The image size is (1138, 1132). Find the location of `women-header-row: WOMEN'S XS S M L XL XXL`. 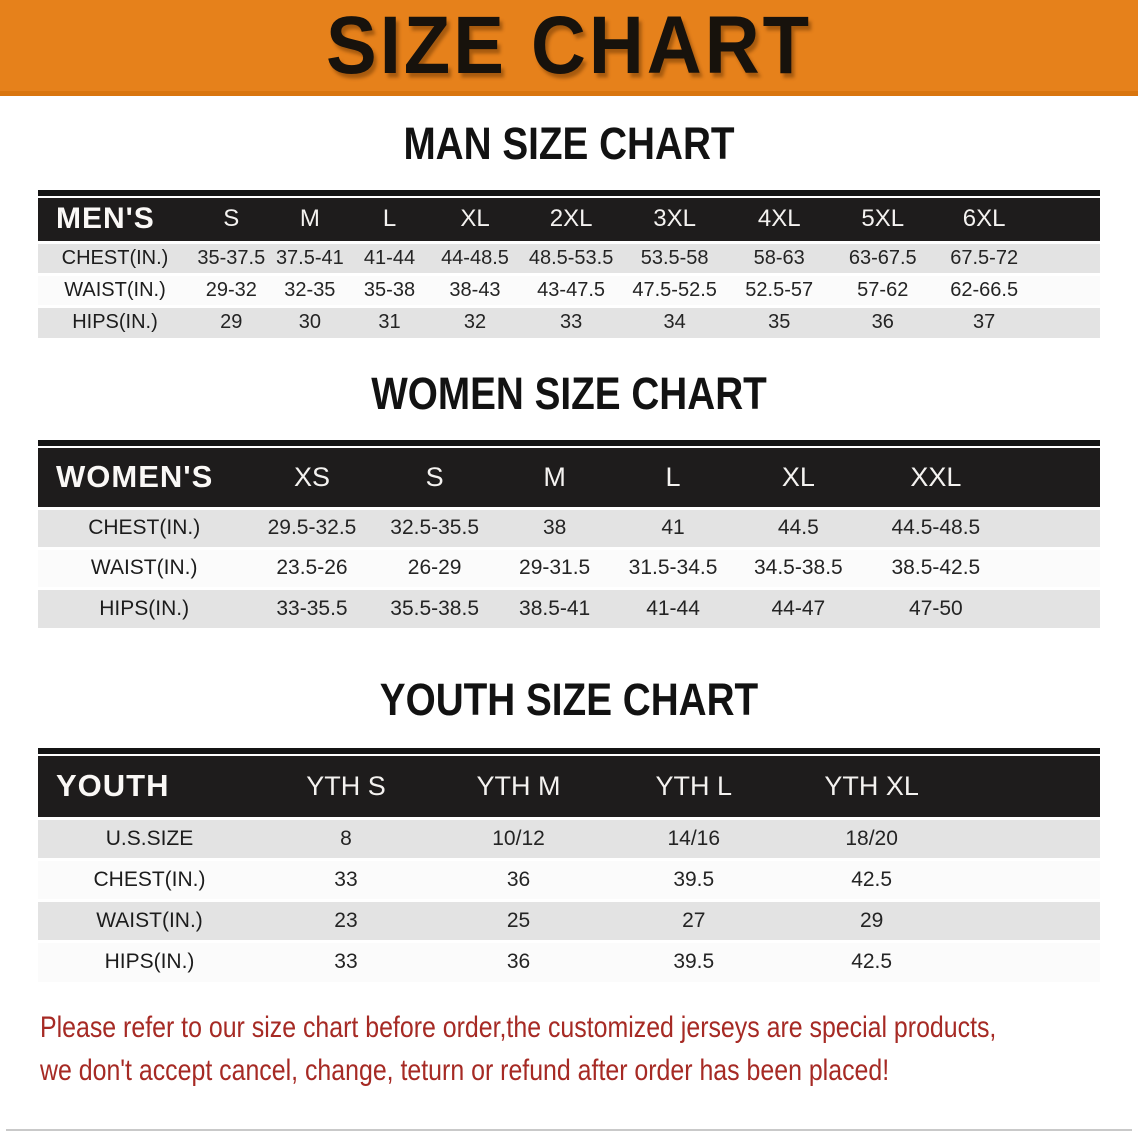

women-header-row: WOMEN'S XS S M L XL XXL is located at coordinates (569, 478).